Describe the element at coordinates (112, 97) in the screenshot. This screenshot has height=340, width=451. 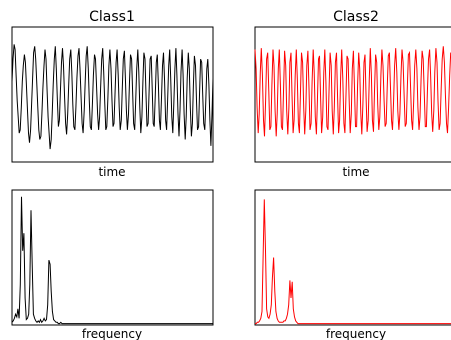
I see `class1-time-series-line` at that location.